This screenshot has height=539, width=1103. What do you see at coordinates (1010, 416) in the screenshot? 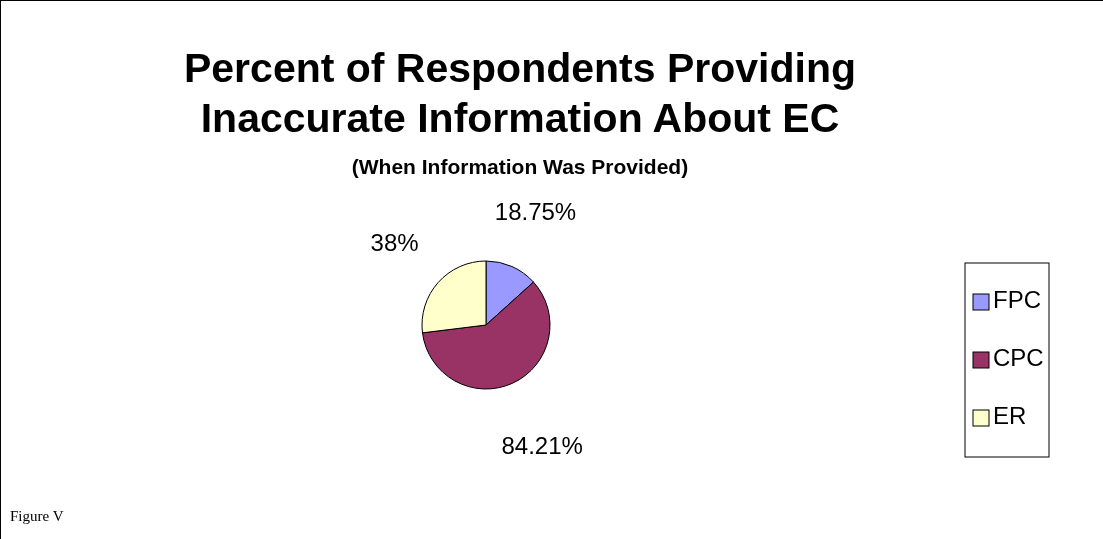
I see `legend-label: ER` at bounding box center [1010, 416].